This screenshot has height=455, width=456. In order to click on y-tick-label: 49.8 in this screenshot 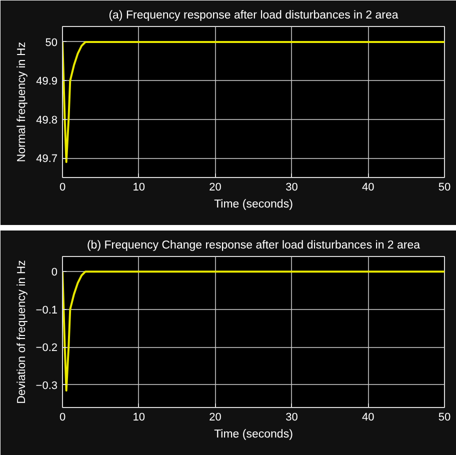, I will do `click(47, 120)`.